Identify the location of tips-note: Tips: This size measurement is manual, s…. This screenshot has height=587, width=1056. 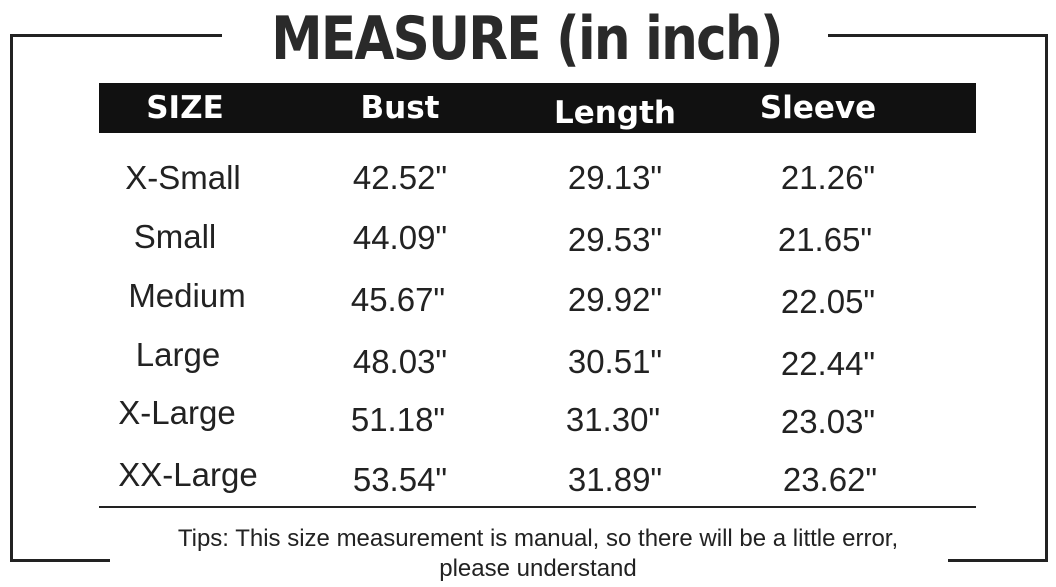
(538, 554).